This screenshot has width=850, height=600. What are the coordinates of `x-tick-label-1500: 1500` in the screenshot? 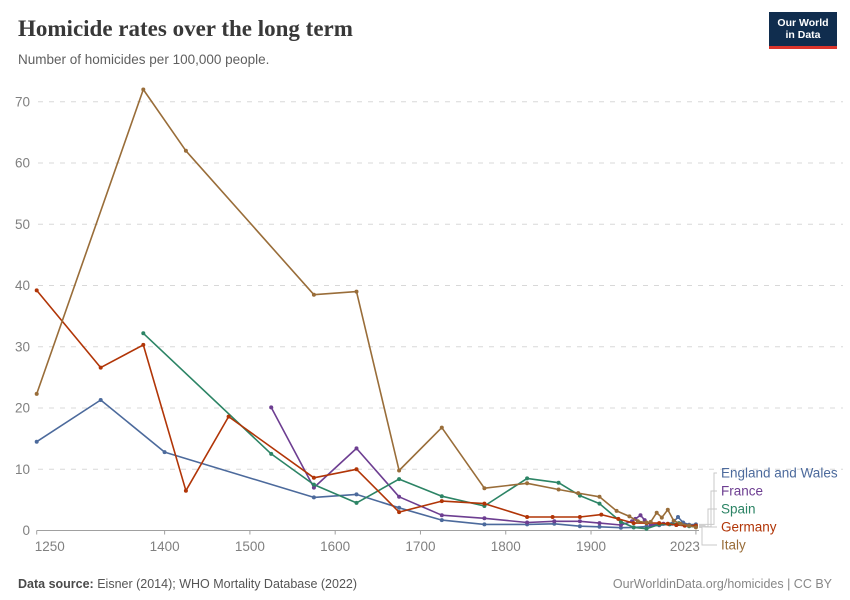 It's located at (250, 546).